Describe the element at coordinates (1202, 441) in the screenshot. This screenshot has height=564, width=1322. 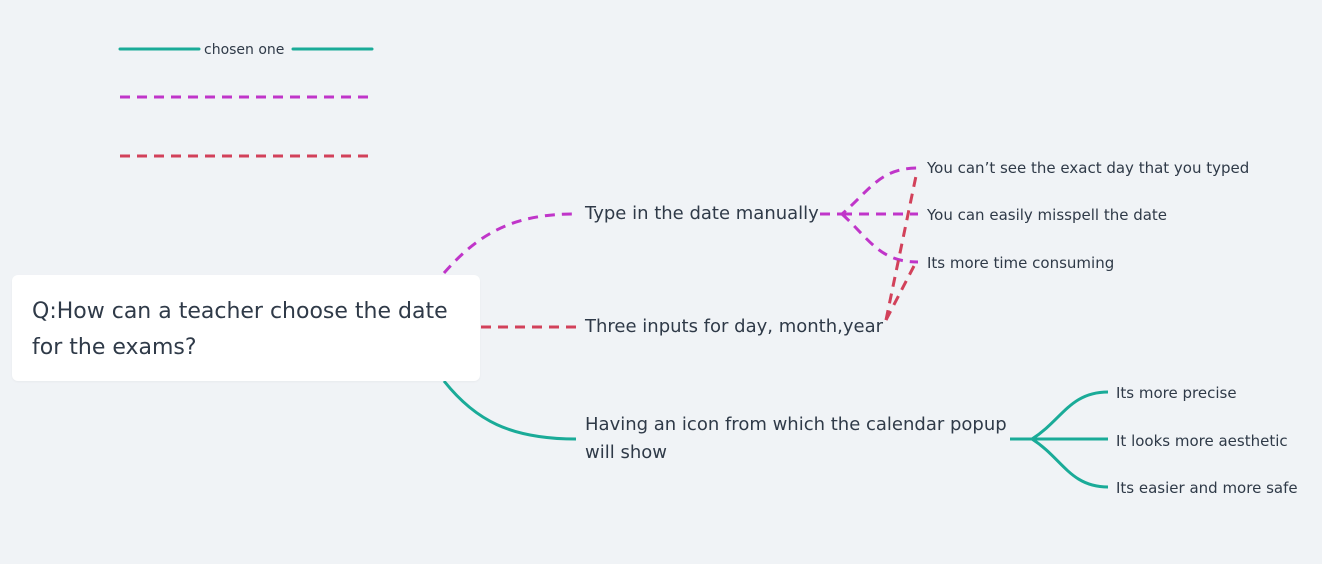
I see `leaf-calendar-aesthetic: It looks more aesthetic` at that location.